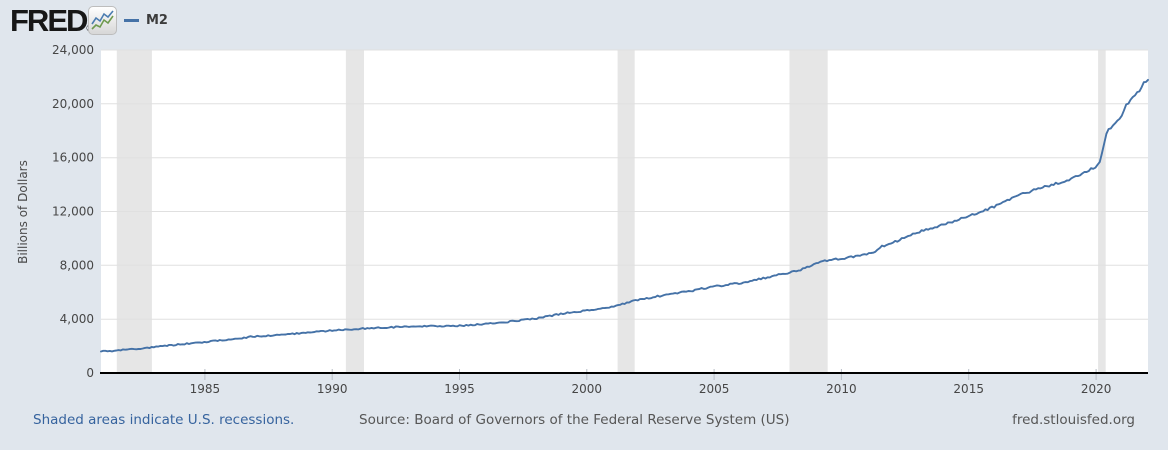 The height and width of the screenshot is (450, 1168). Describe the element at coordinates (205, 389) in the screenshot. I see `x-tick-label: 1985` at that location.